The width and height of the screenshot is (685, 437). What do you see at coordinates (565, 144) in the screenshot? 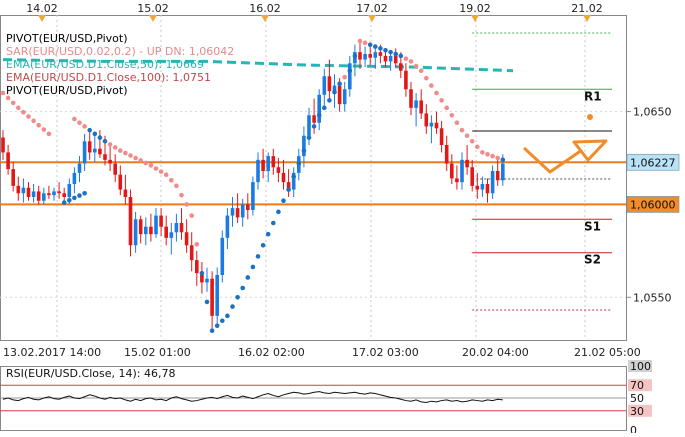
I see `annotation-layer` at bounding box center [565, 144].